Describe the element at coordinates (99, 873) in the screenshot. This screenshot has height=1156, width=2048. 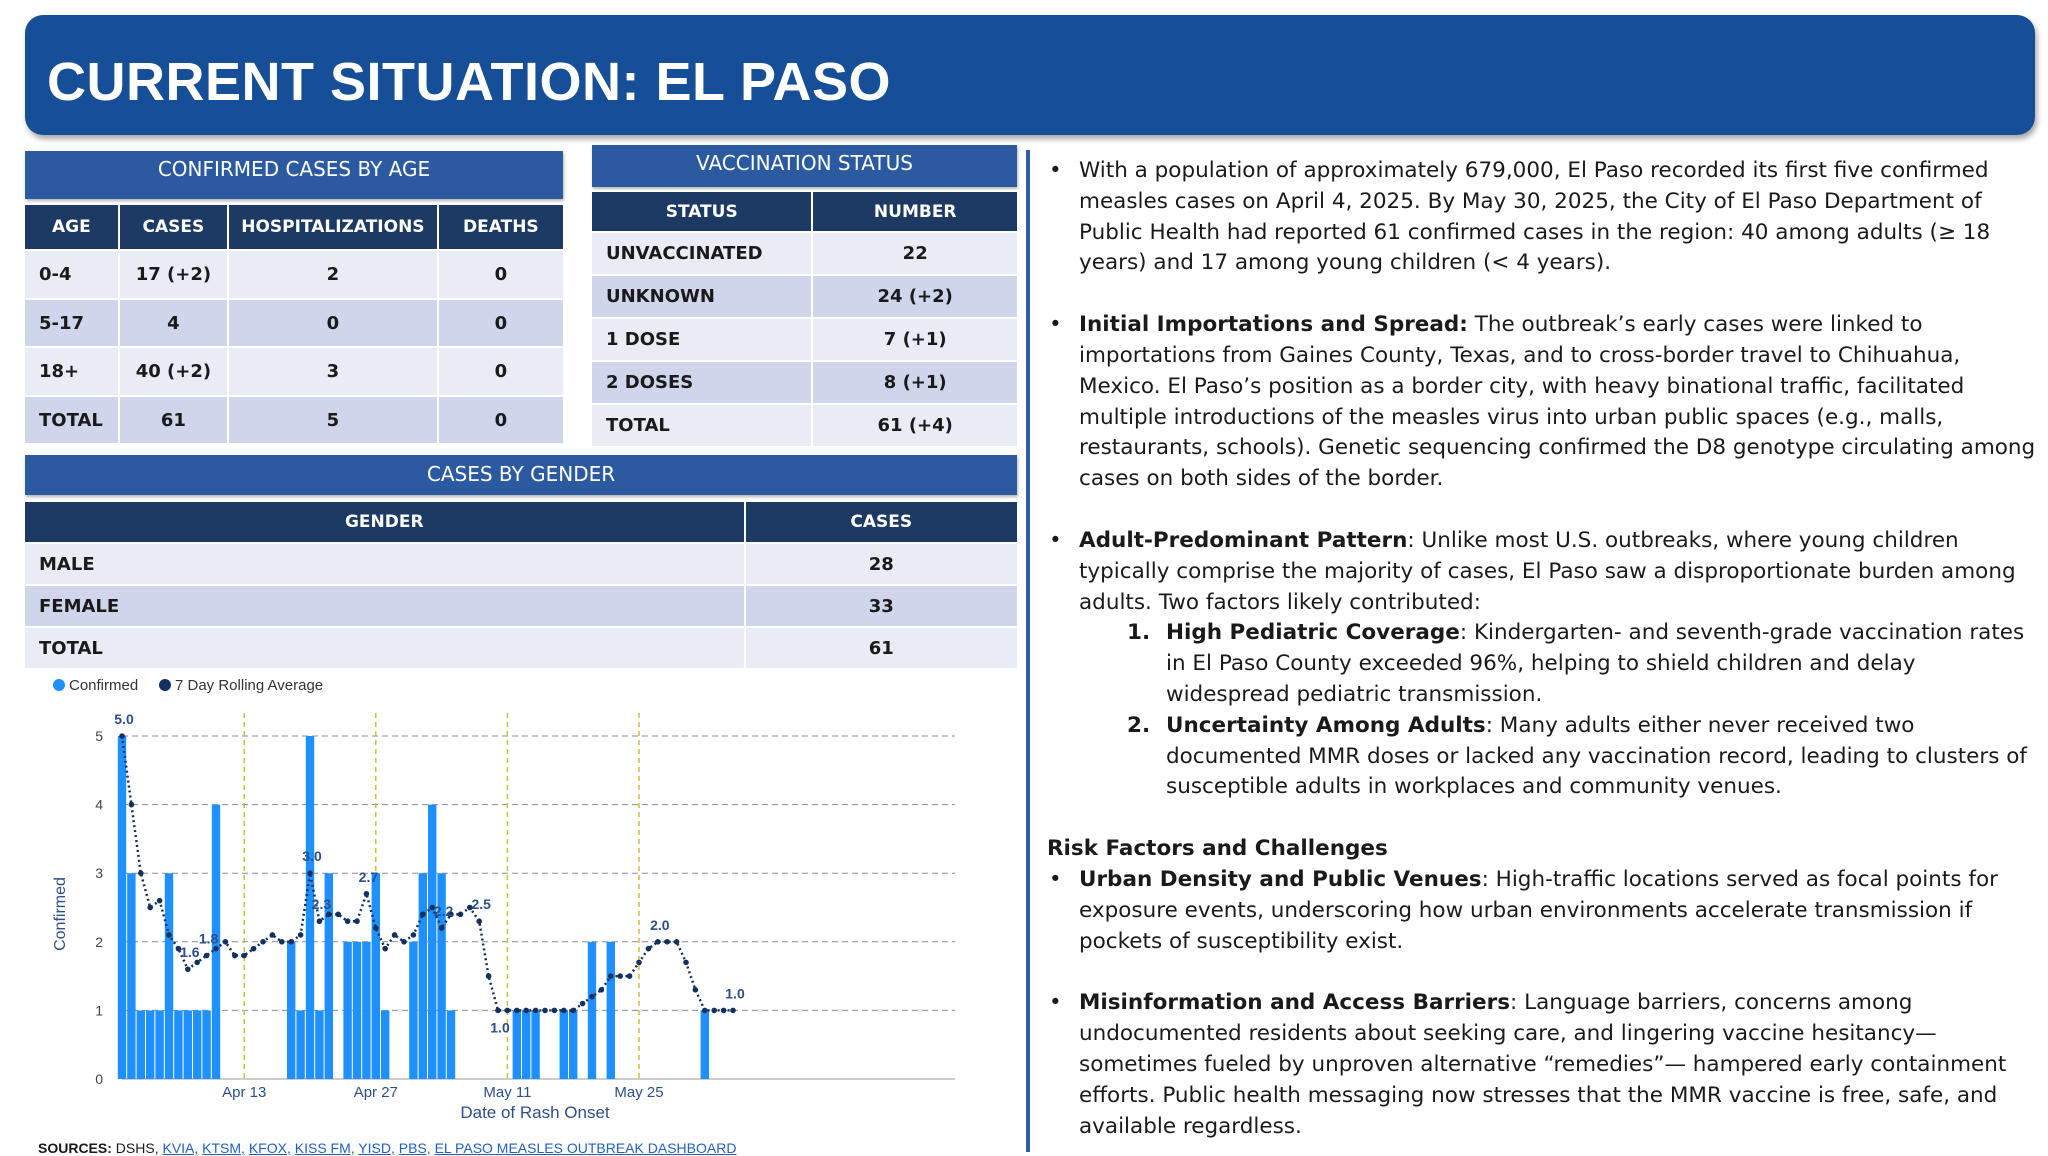
I see `y-tick-label: 3` at that location.